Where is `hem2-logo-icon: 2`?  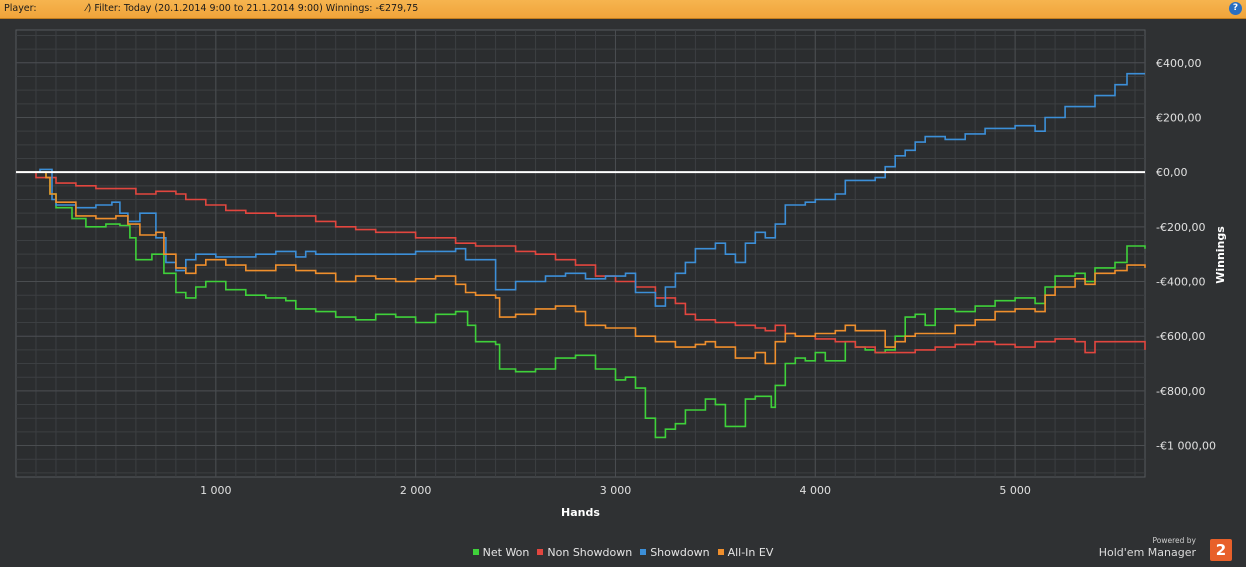
hem2-logo-icon: 2 is located at coordinates (1221, 550).